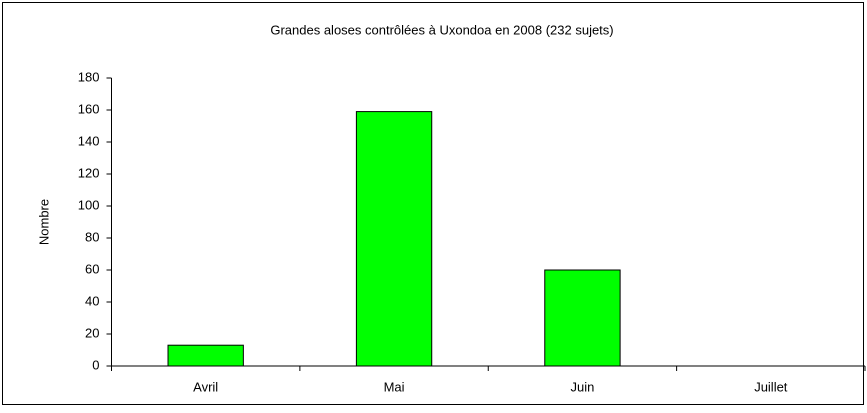 The width and height of the screenshot is (867, 413). What do you see at coordinates (771, 386) in the screenshot?
I see `x-tick-label: Juillet` at bounding box center [771, 386].